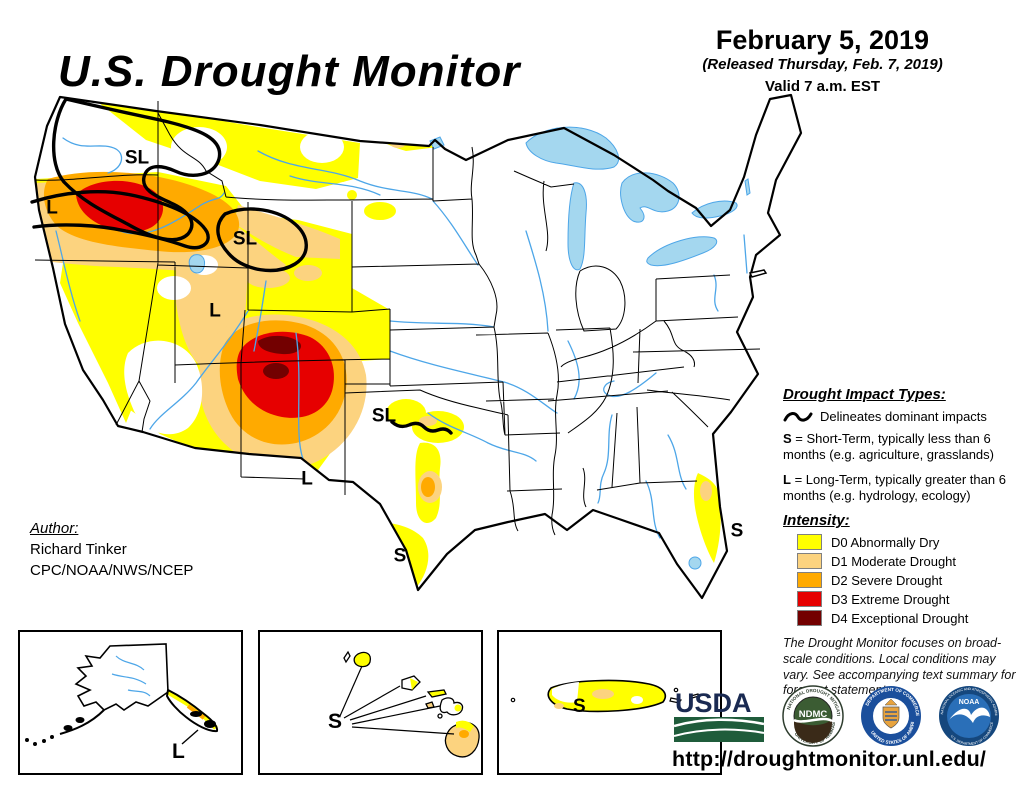 The image size is (1024, 791). What do you see at coordinates (809, 599) in the screenshot?
I see `d3-swatch` at bounding box center [809, 599].